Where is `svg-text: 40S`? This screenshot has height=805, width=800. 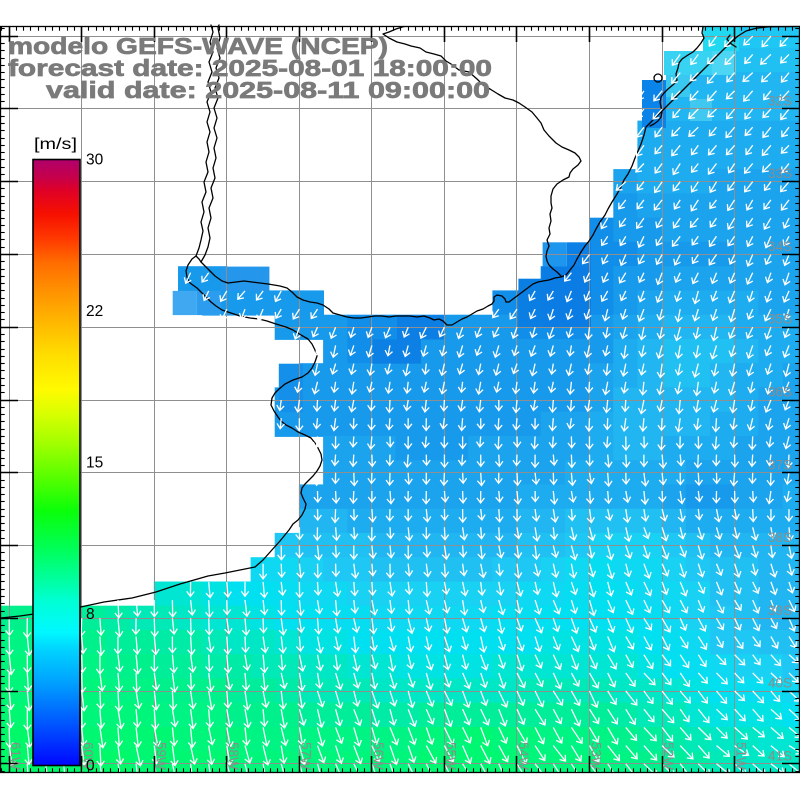
svg-text: 40S is located at coordinates (780, 683).